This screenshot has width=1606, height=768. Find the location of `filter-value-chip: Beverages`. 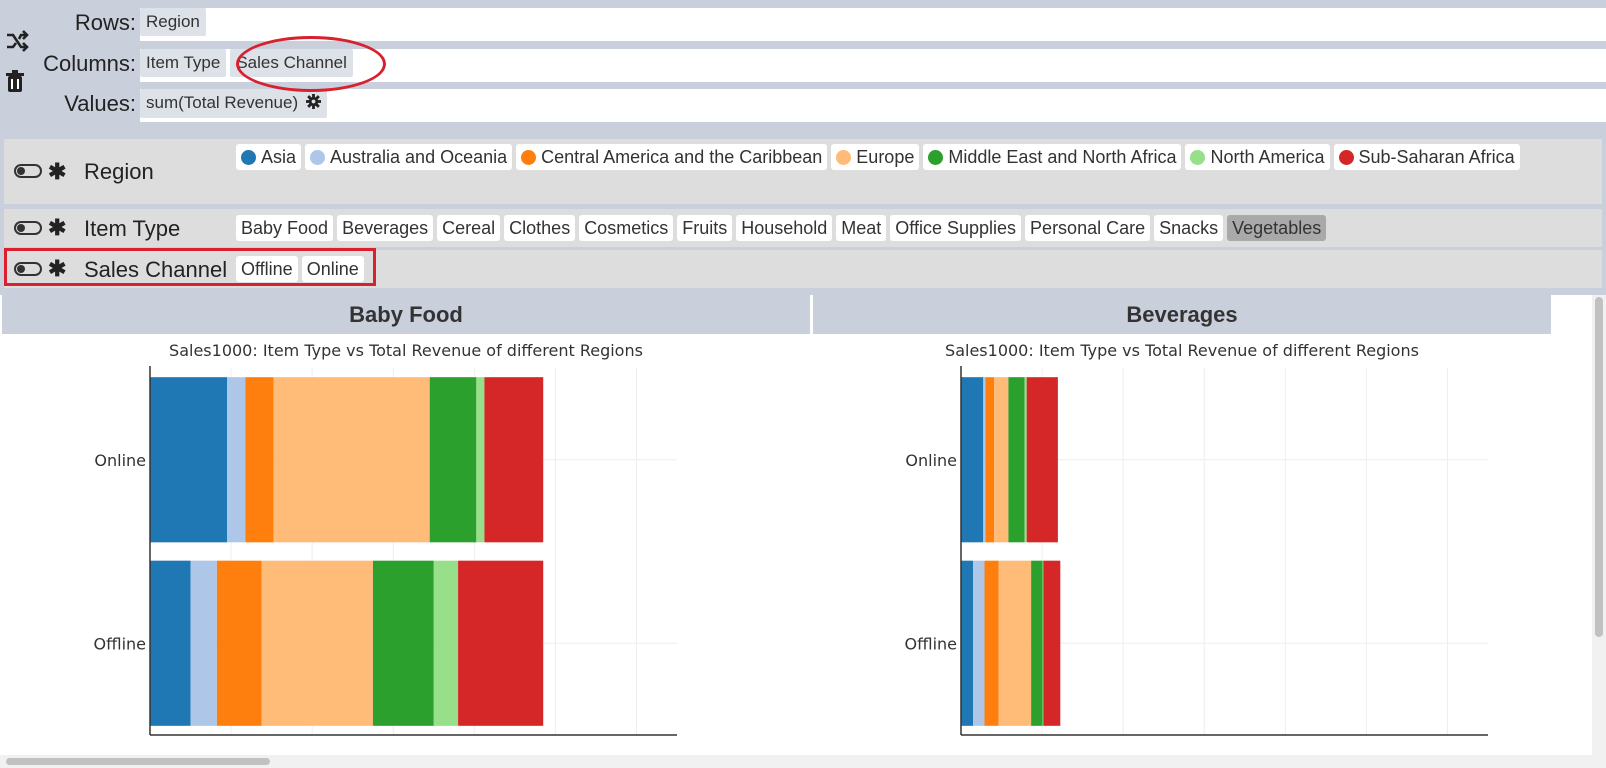

filter-value-chip: Beverages is located at coordinates (385, 228).